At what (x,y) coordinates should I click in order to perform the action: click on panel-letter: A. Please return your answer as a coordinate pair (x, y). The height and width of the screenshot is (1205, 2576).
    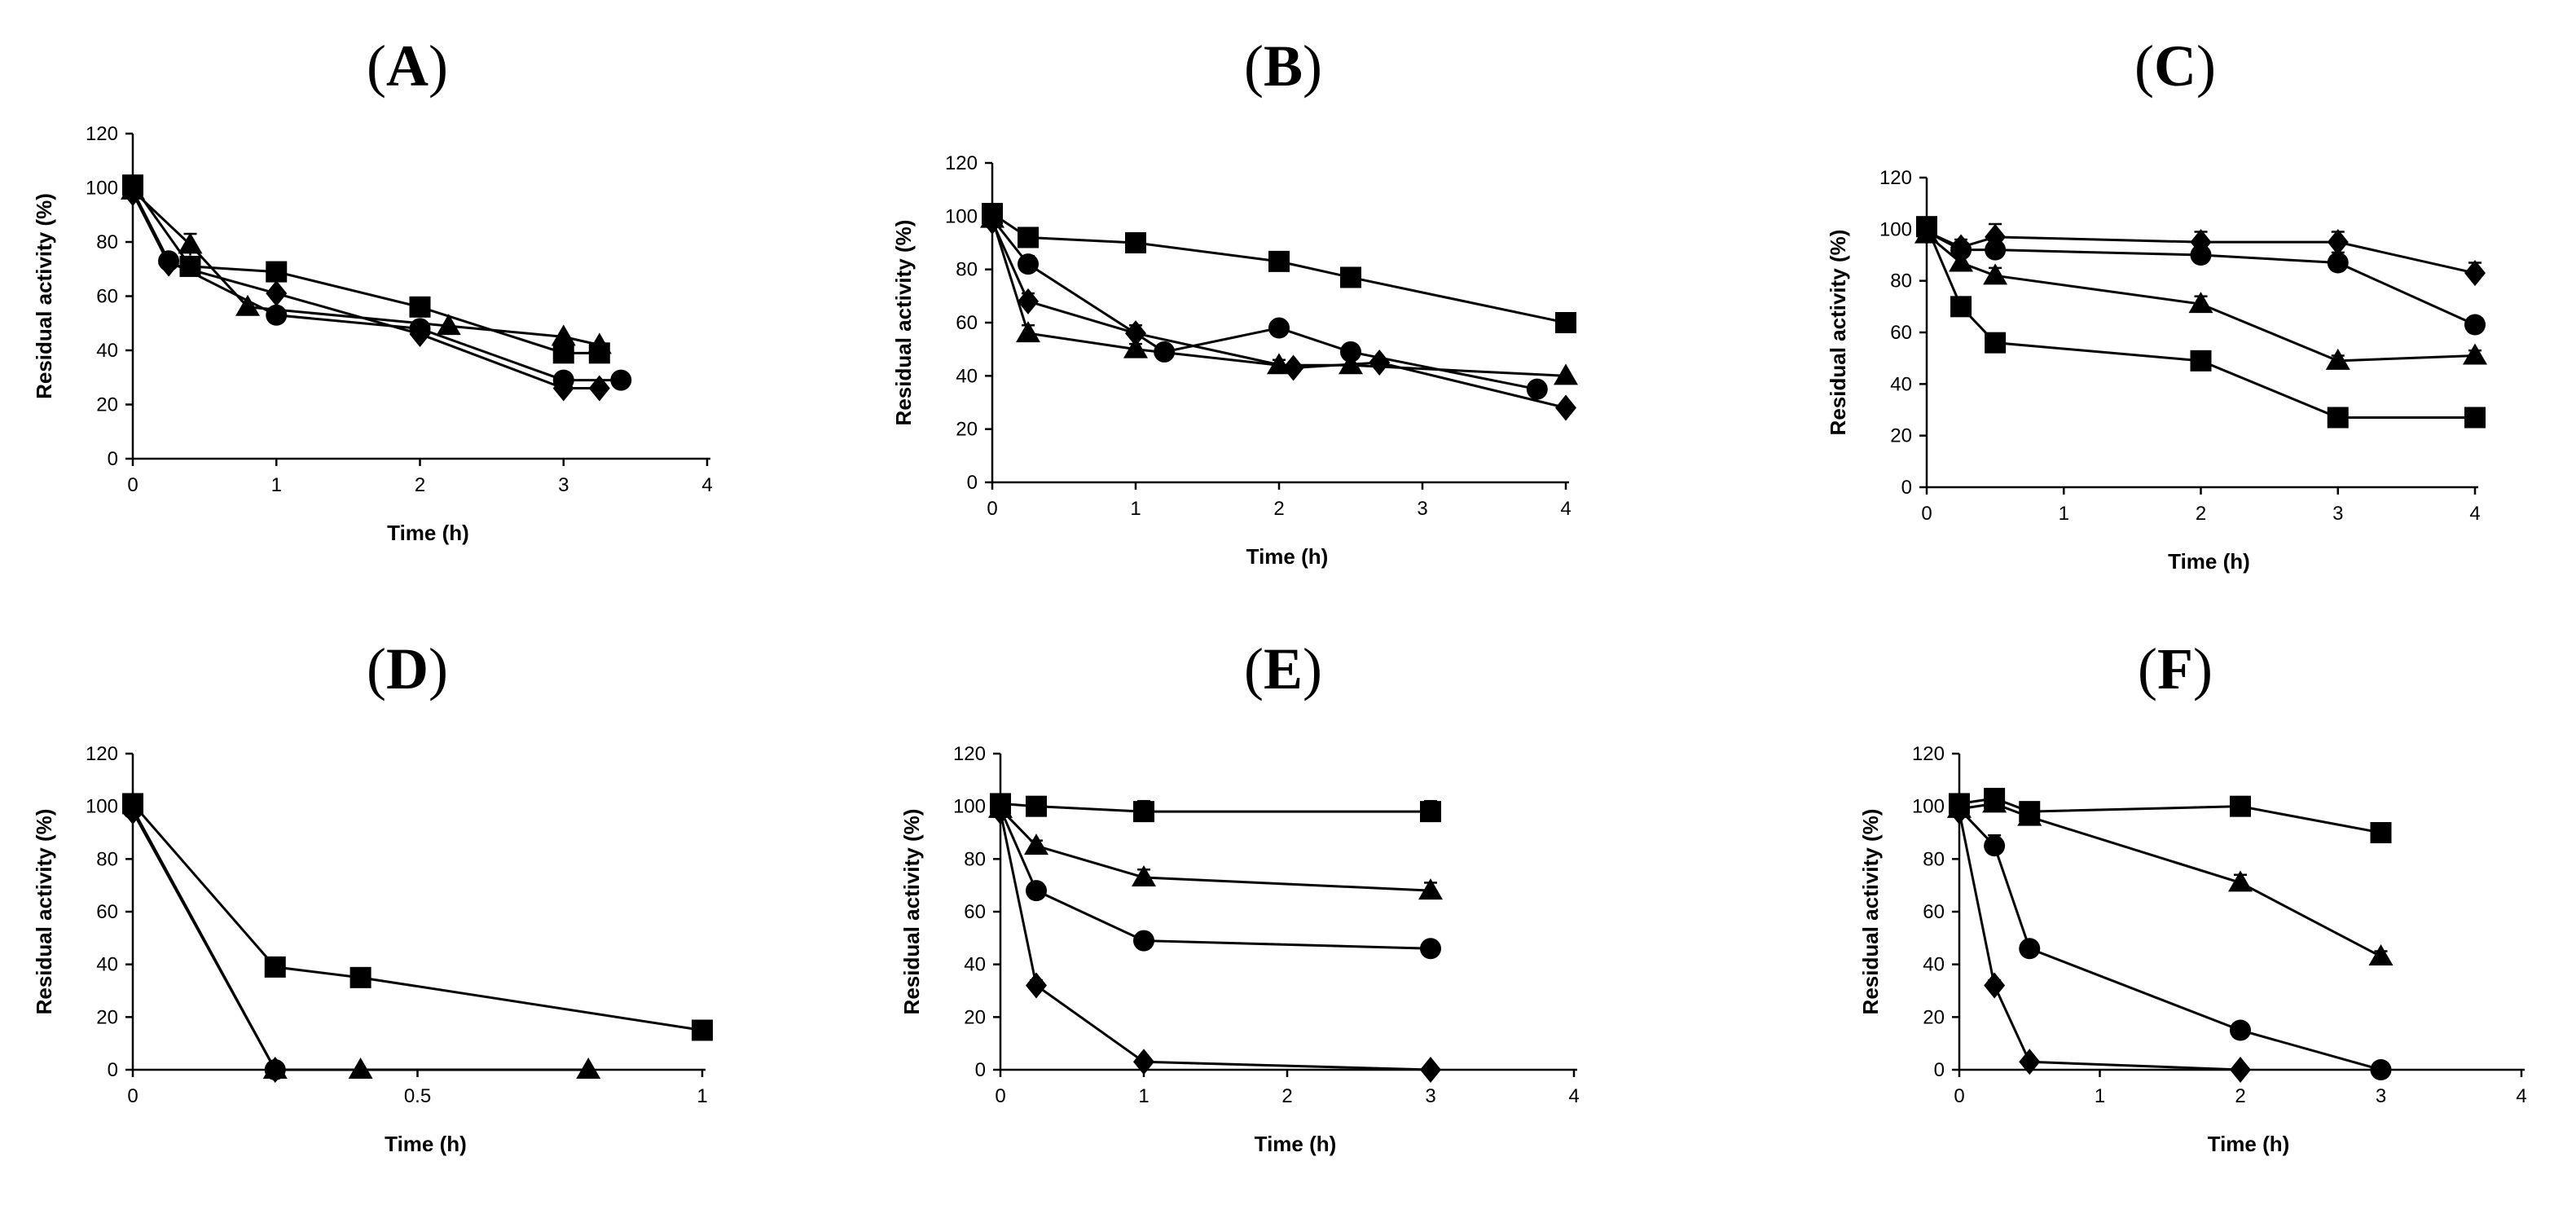
    Looking at the image, I should click on (407, 66).